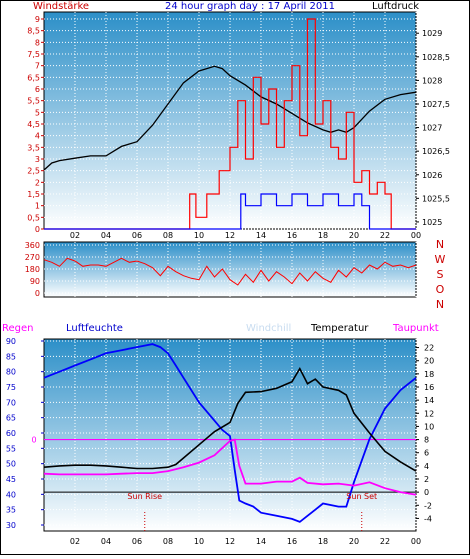 Image resolution: width=470 pixels, height=559 pixels. I want to click on wind-x-tick-label: 08, so click(168, 235).